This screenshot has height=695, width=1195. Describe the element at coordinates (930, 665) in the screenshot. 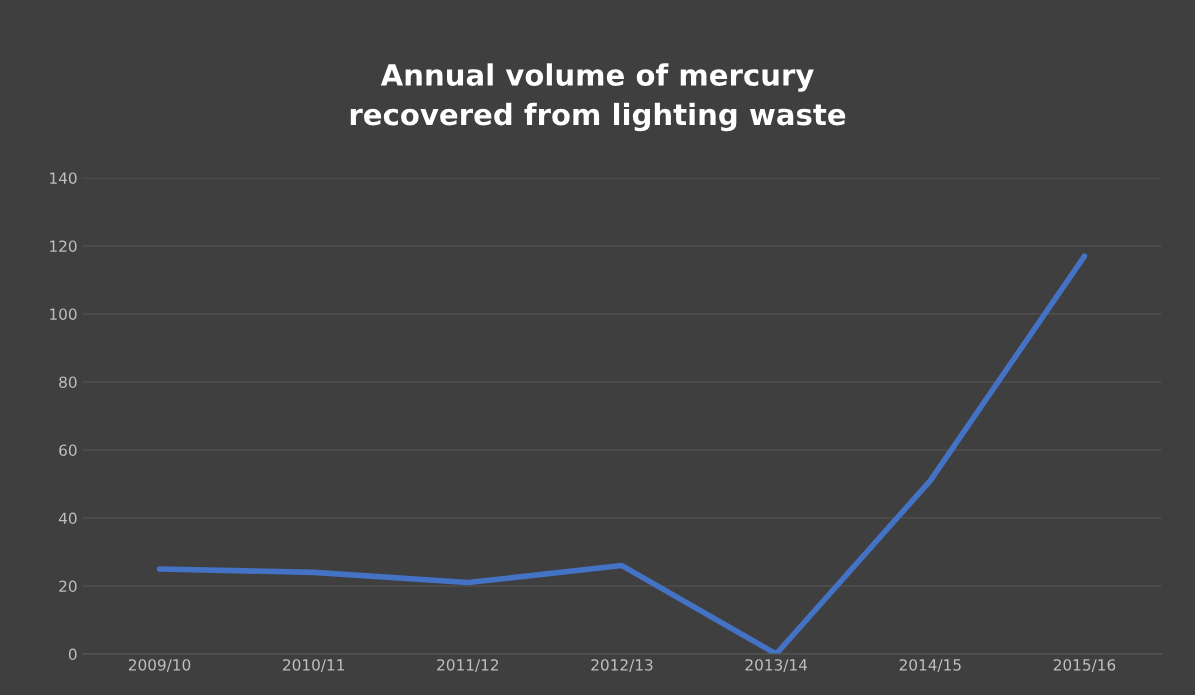

I see `x-tick-label: 2014/15` at that location.